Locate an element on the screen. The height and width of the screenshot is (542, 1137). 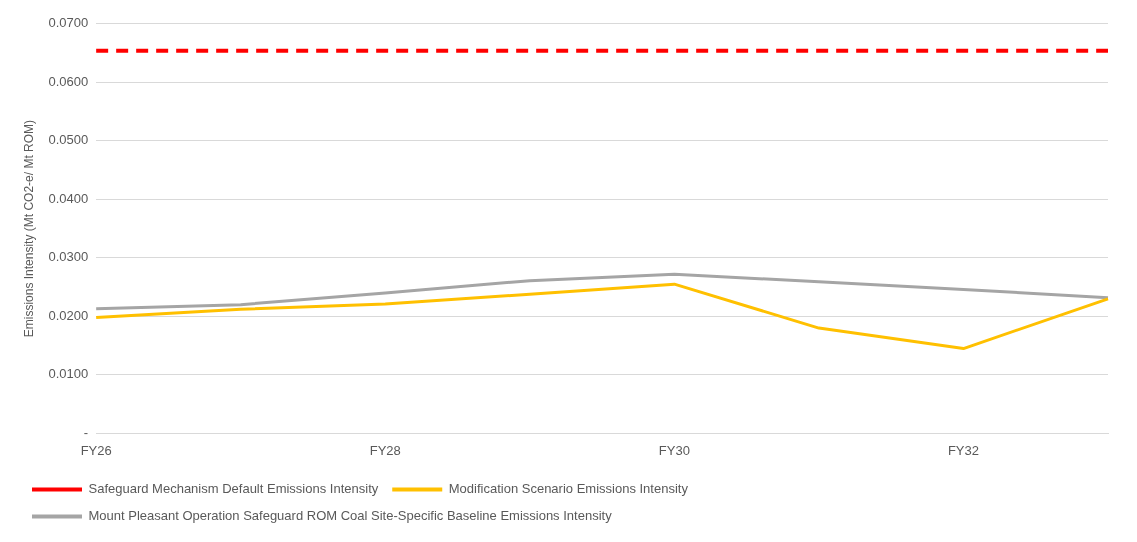
y-tick-label: 0.0400 is located at coordinates (68, 198).